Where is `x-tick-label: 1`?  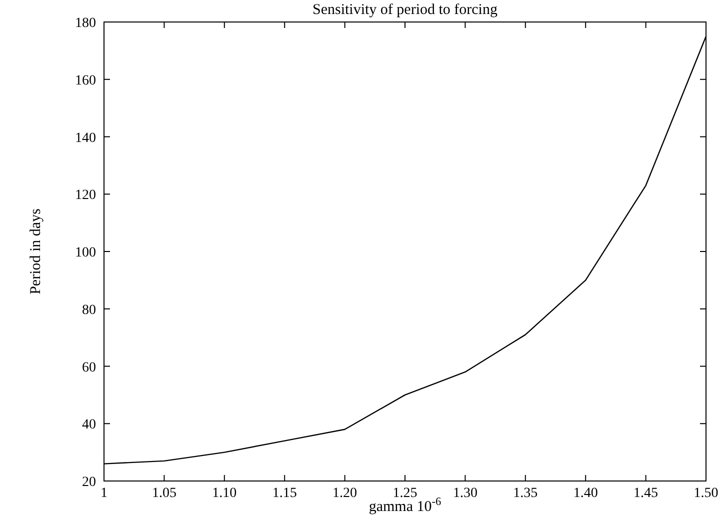
x-tick-label: 1 is located at coordinates (104, 493).